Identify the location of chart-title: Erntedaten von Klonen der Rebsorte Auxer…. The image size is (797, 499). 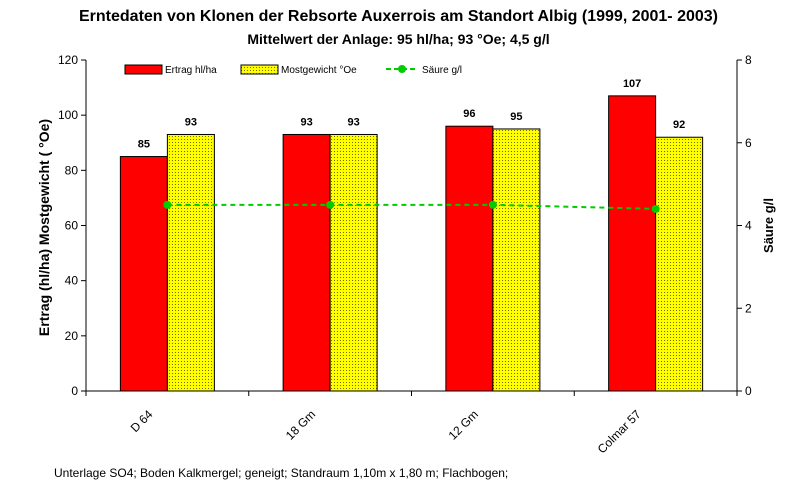
(398, 16).